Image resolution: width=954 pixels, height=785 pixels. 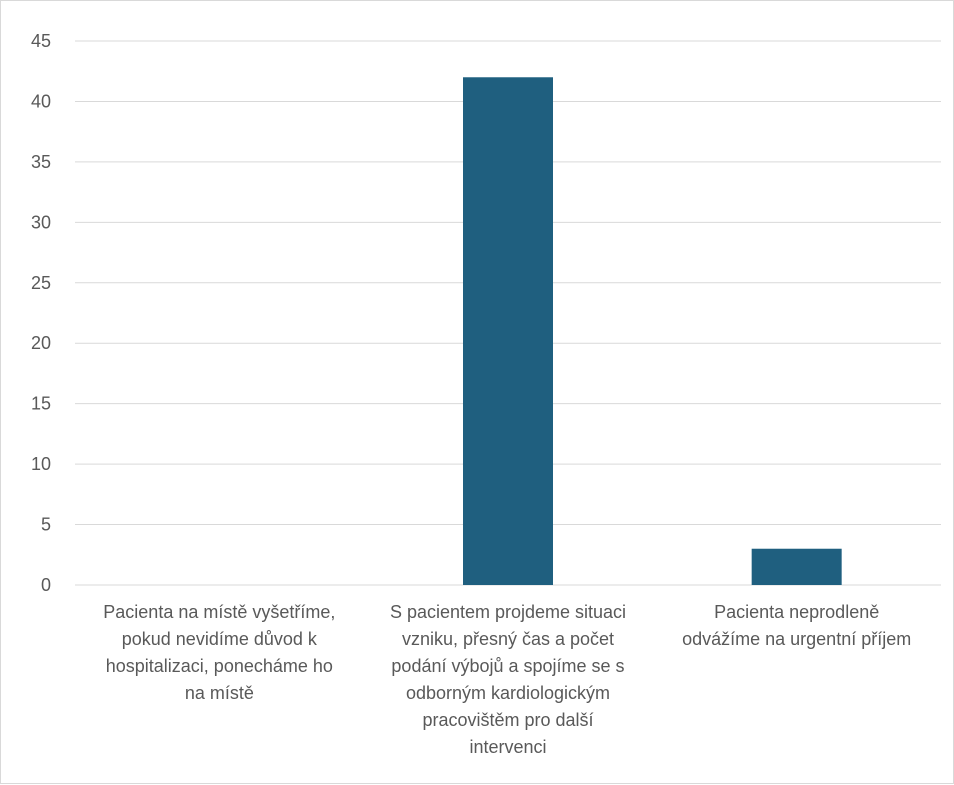 What do you see at coordinates (41, 464) in the screenshot?
I see `y-tick-label-10: 10` at bounding box center [41, 464].